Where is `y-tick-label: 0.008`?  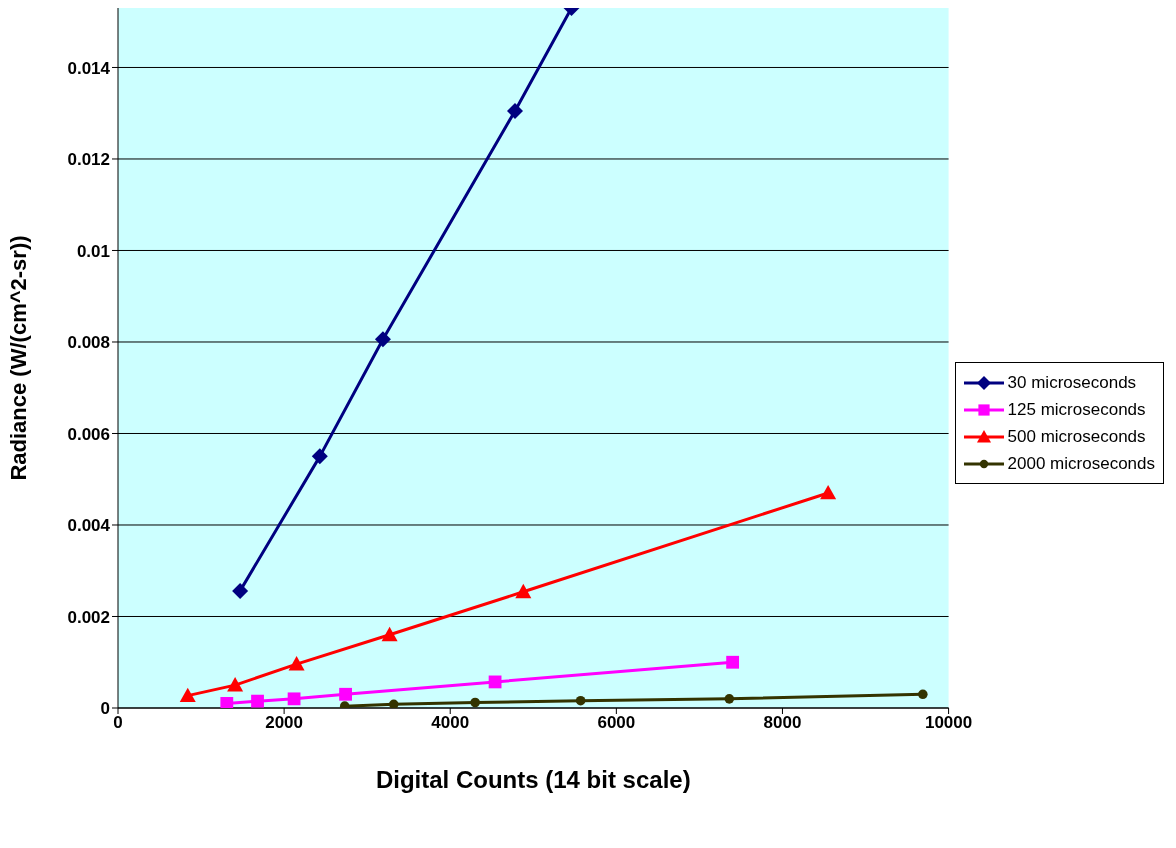
y-tick-label: 0.008 is located at coordinates (88, 343).